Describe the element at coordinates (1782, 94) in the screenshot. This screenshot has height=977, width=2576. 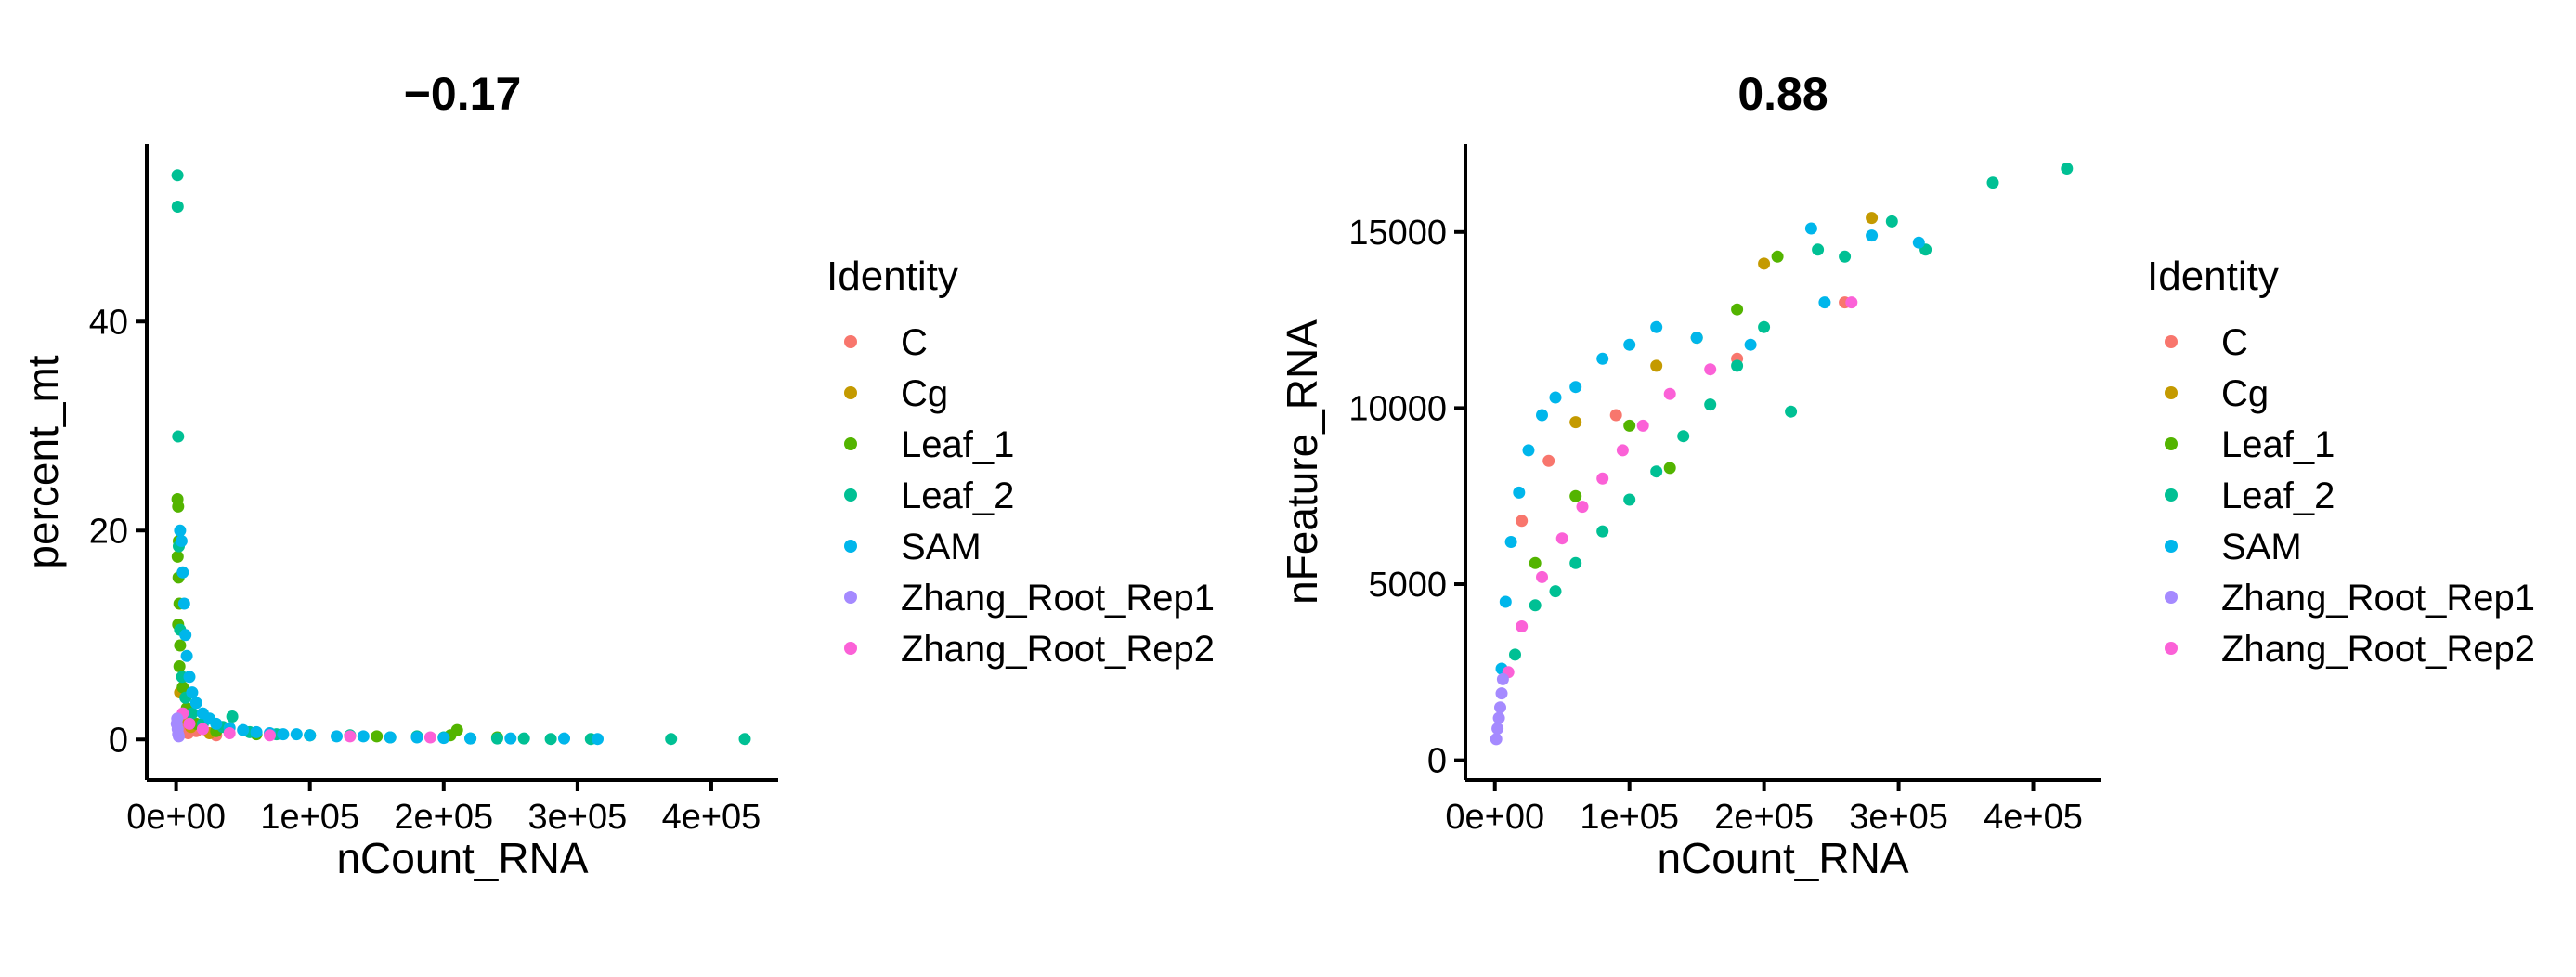
I see `chart-title: 0.88` at that location.